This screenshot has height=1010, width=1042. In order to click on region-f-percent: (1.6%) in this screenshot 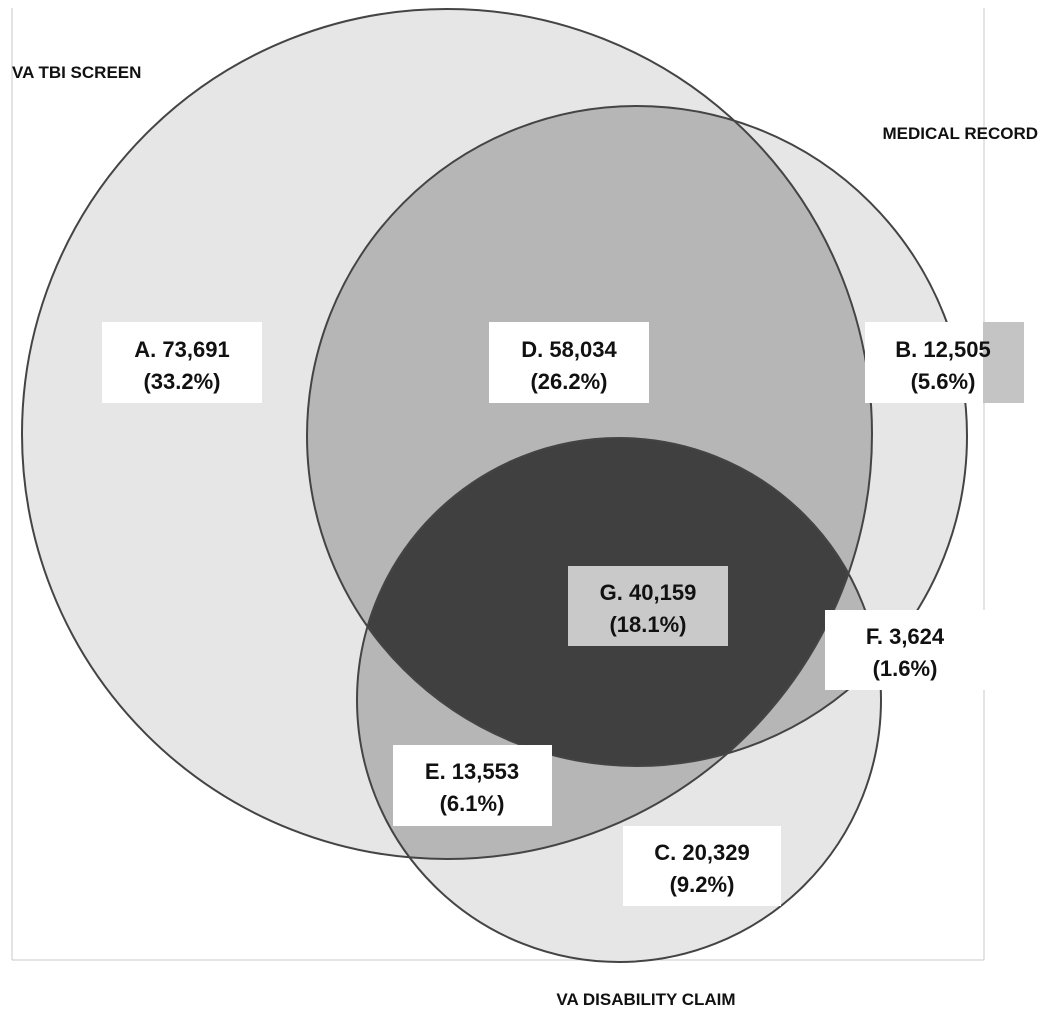, I will do `click(905, 668)`.